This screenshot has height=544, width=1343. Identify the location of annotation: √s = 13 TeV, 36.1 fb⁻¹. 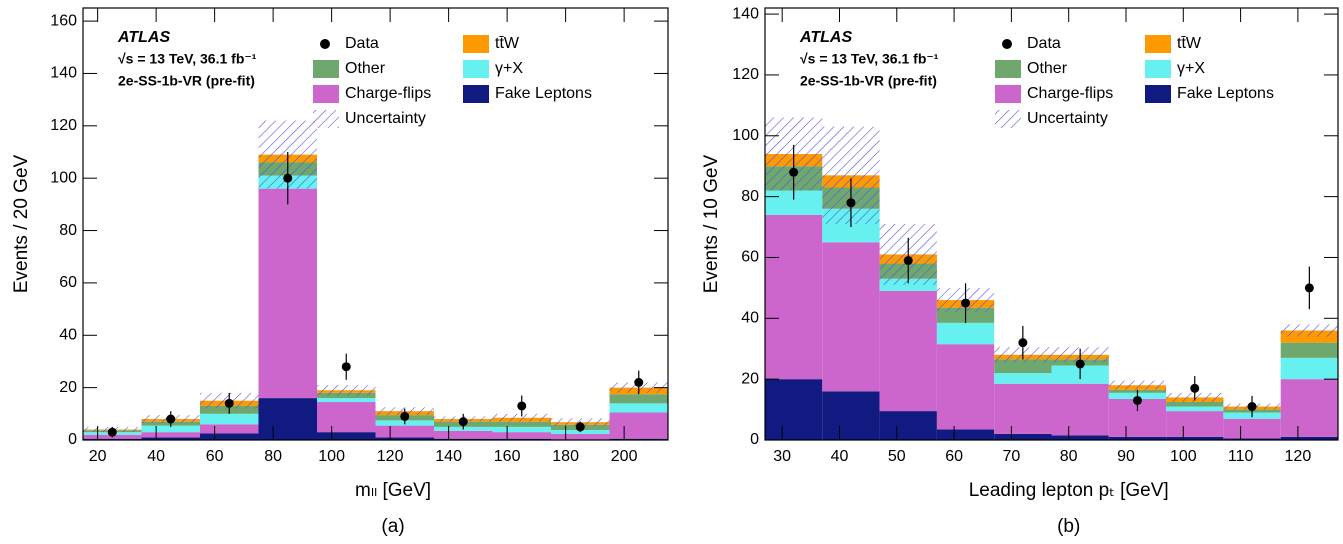
(187, 59).